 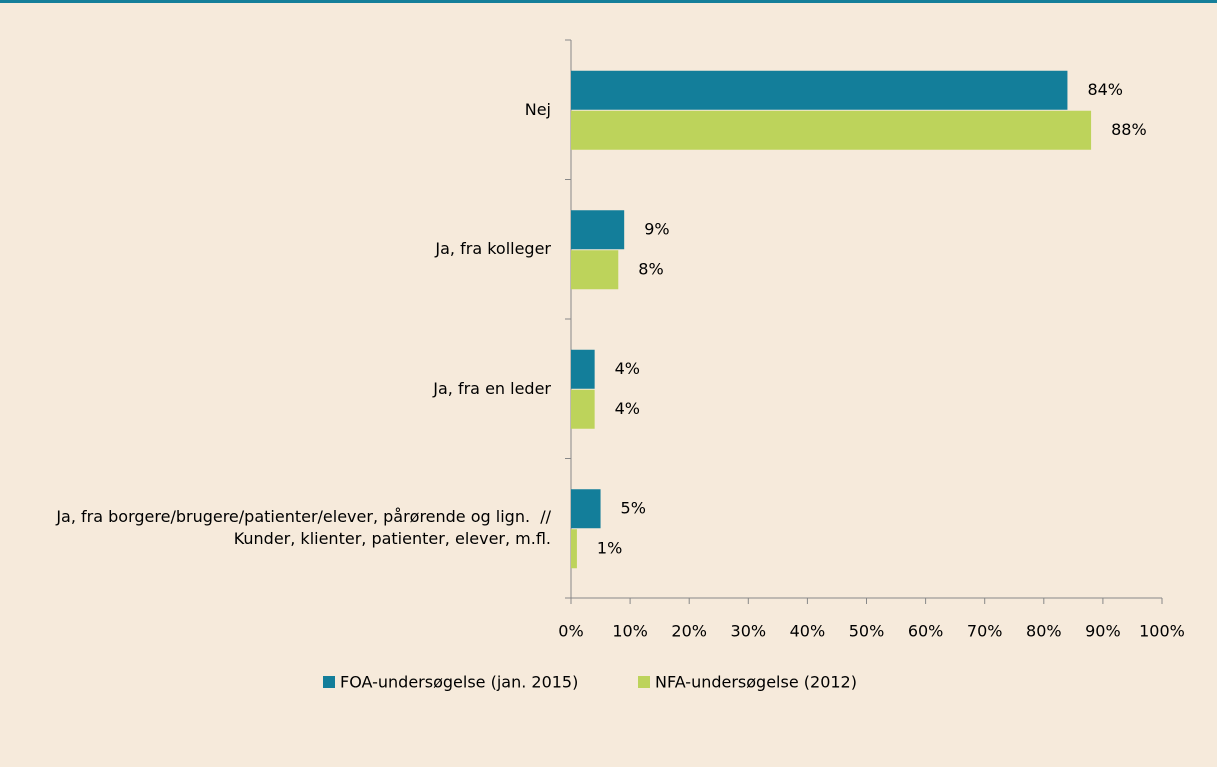 What do you see at coordinates (630, 631) in the screenshot?
I see `x-tick-label: 10%` at bounding box center [630, 631].